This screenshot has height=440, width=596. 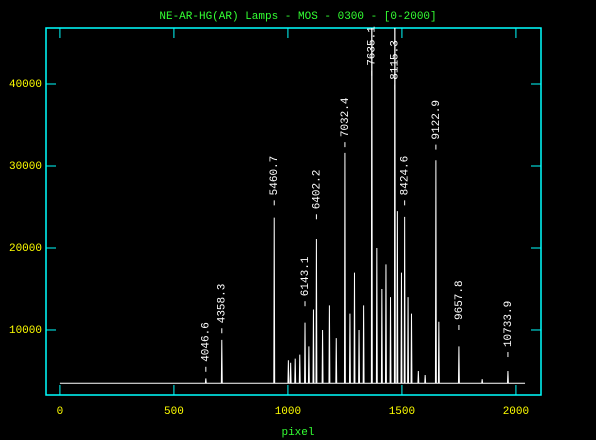 What do you see at coordinates (460, 300) in the screenshot?
I see `annotation: 9657.8` at bounding box center [460, 300].